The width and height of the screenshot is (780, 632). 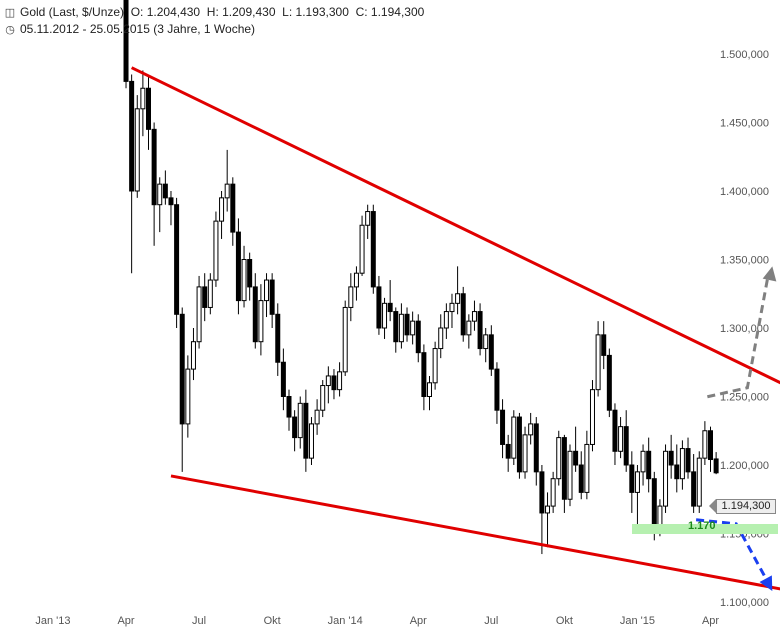 What do you see at coordinates (744, 466) in the screenshot?
I see `y-tick-label: 1.200,000` at bounding box center [744, 466].